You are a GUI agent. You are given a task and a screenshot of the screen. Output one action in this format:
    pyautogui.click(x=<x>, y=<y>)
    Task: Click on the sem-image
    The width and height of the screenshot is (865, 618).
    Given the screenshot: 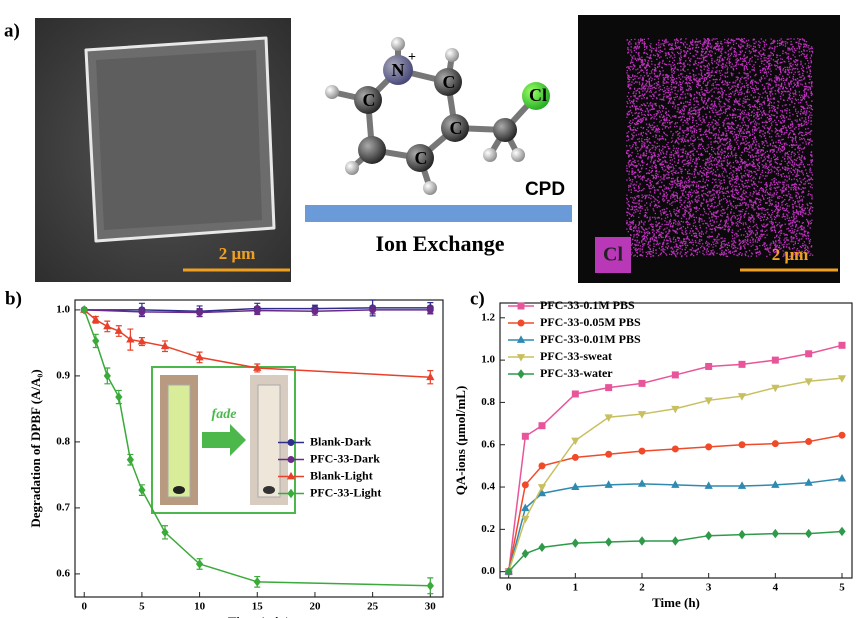 What is the action you would take?
    pyautogui.click(x=163, y=150)
    